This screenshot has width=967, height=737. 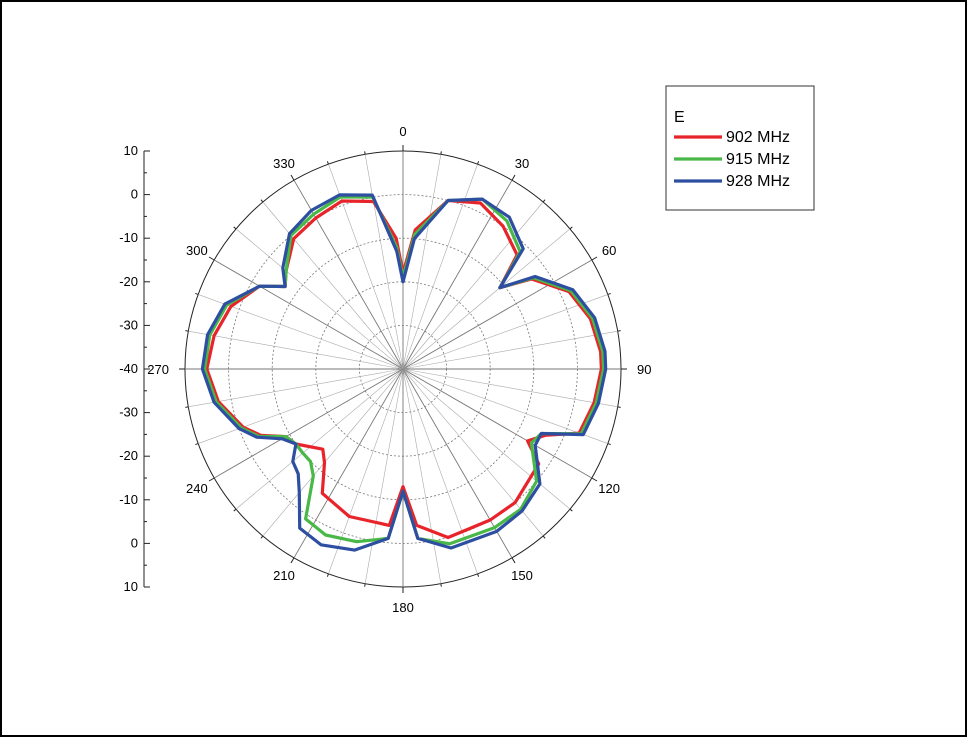 I want to click on angle-tick-label: 150, so click(x=522, y=575).